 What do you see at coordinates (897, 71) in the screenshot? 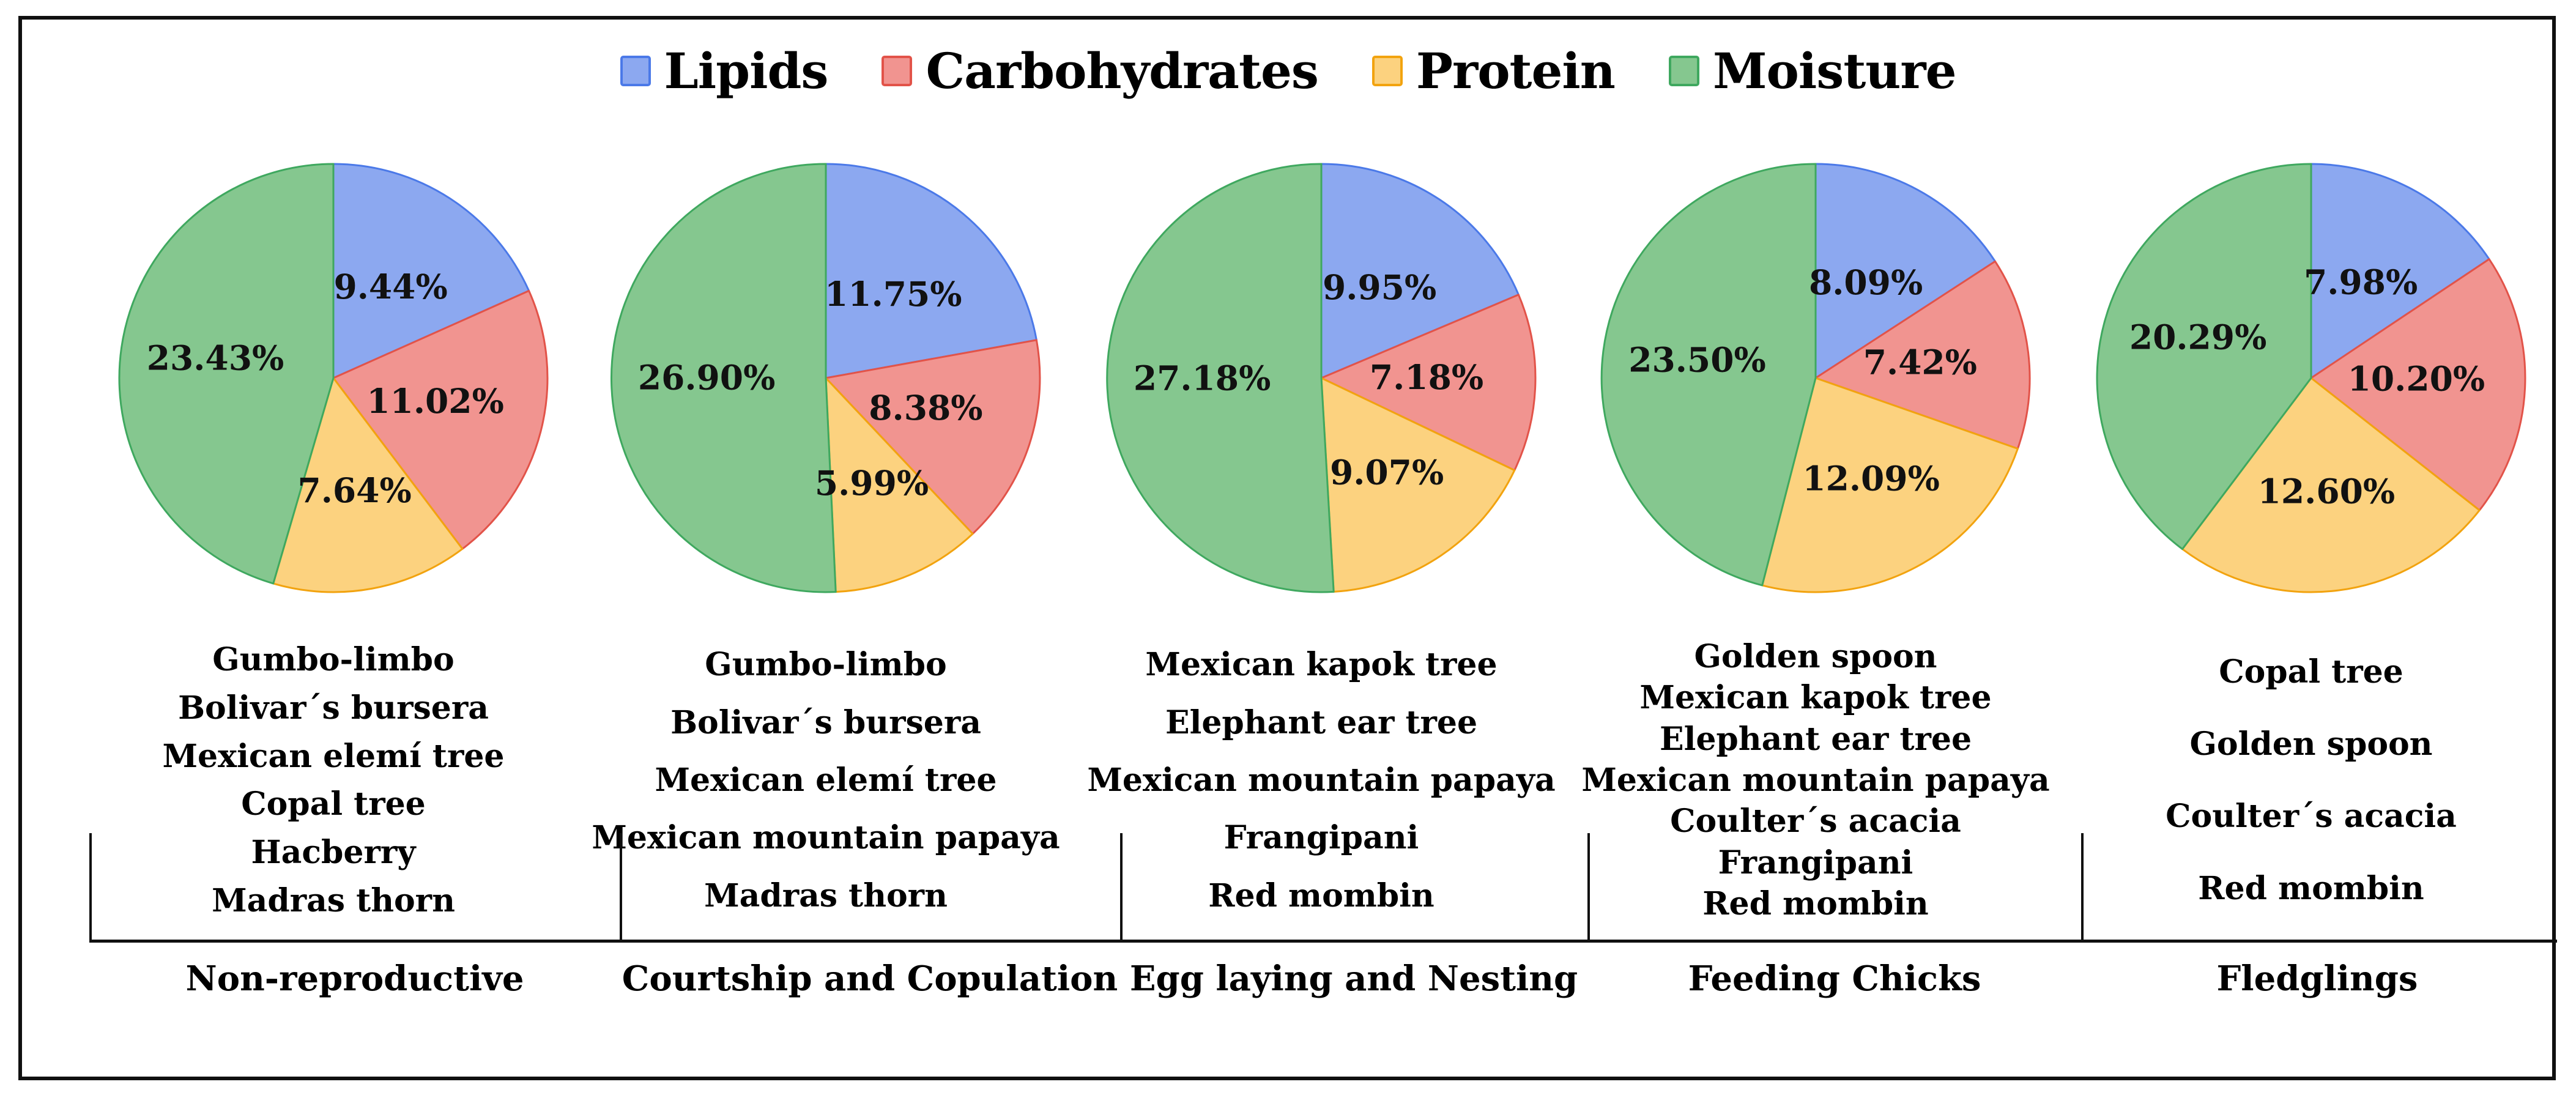
I see `carbohydrates-swatch-icon` at bounding box center [897, 71].